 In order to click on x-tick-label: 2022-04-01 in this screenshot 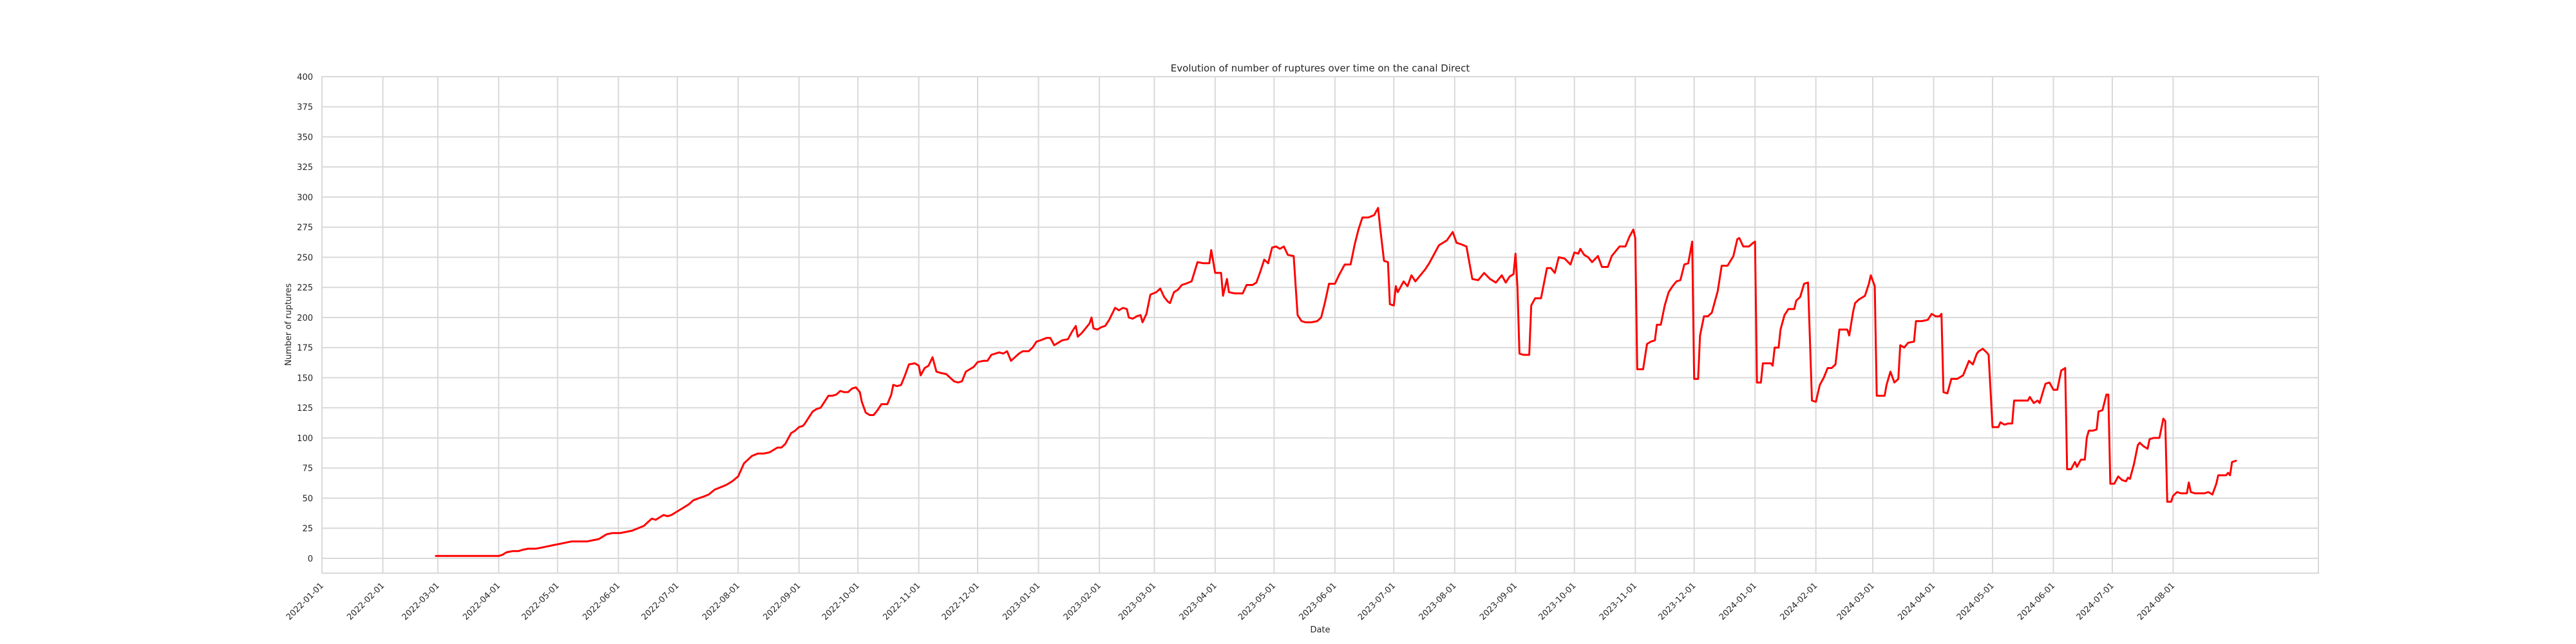, I will do `click(481, 602)`.